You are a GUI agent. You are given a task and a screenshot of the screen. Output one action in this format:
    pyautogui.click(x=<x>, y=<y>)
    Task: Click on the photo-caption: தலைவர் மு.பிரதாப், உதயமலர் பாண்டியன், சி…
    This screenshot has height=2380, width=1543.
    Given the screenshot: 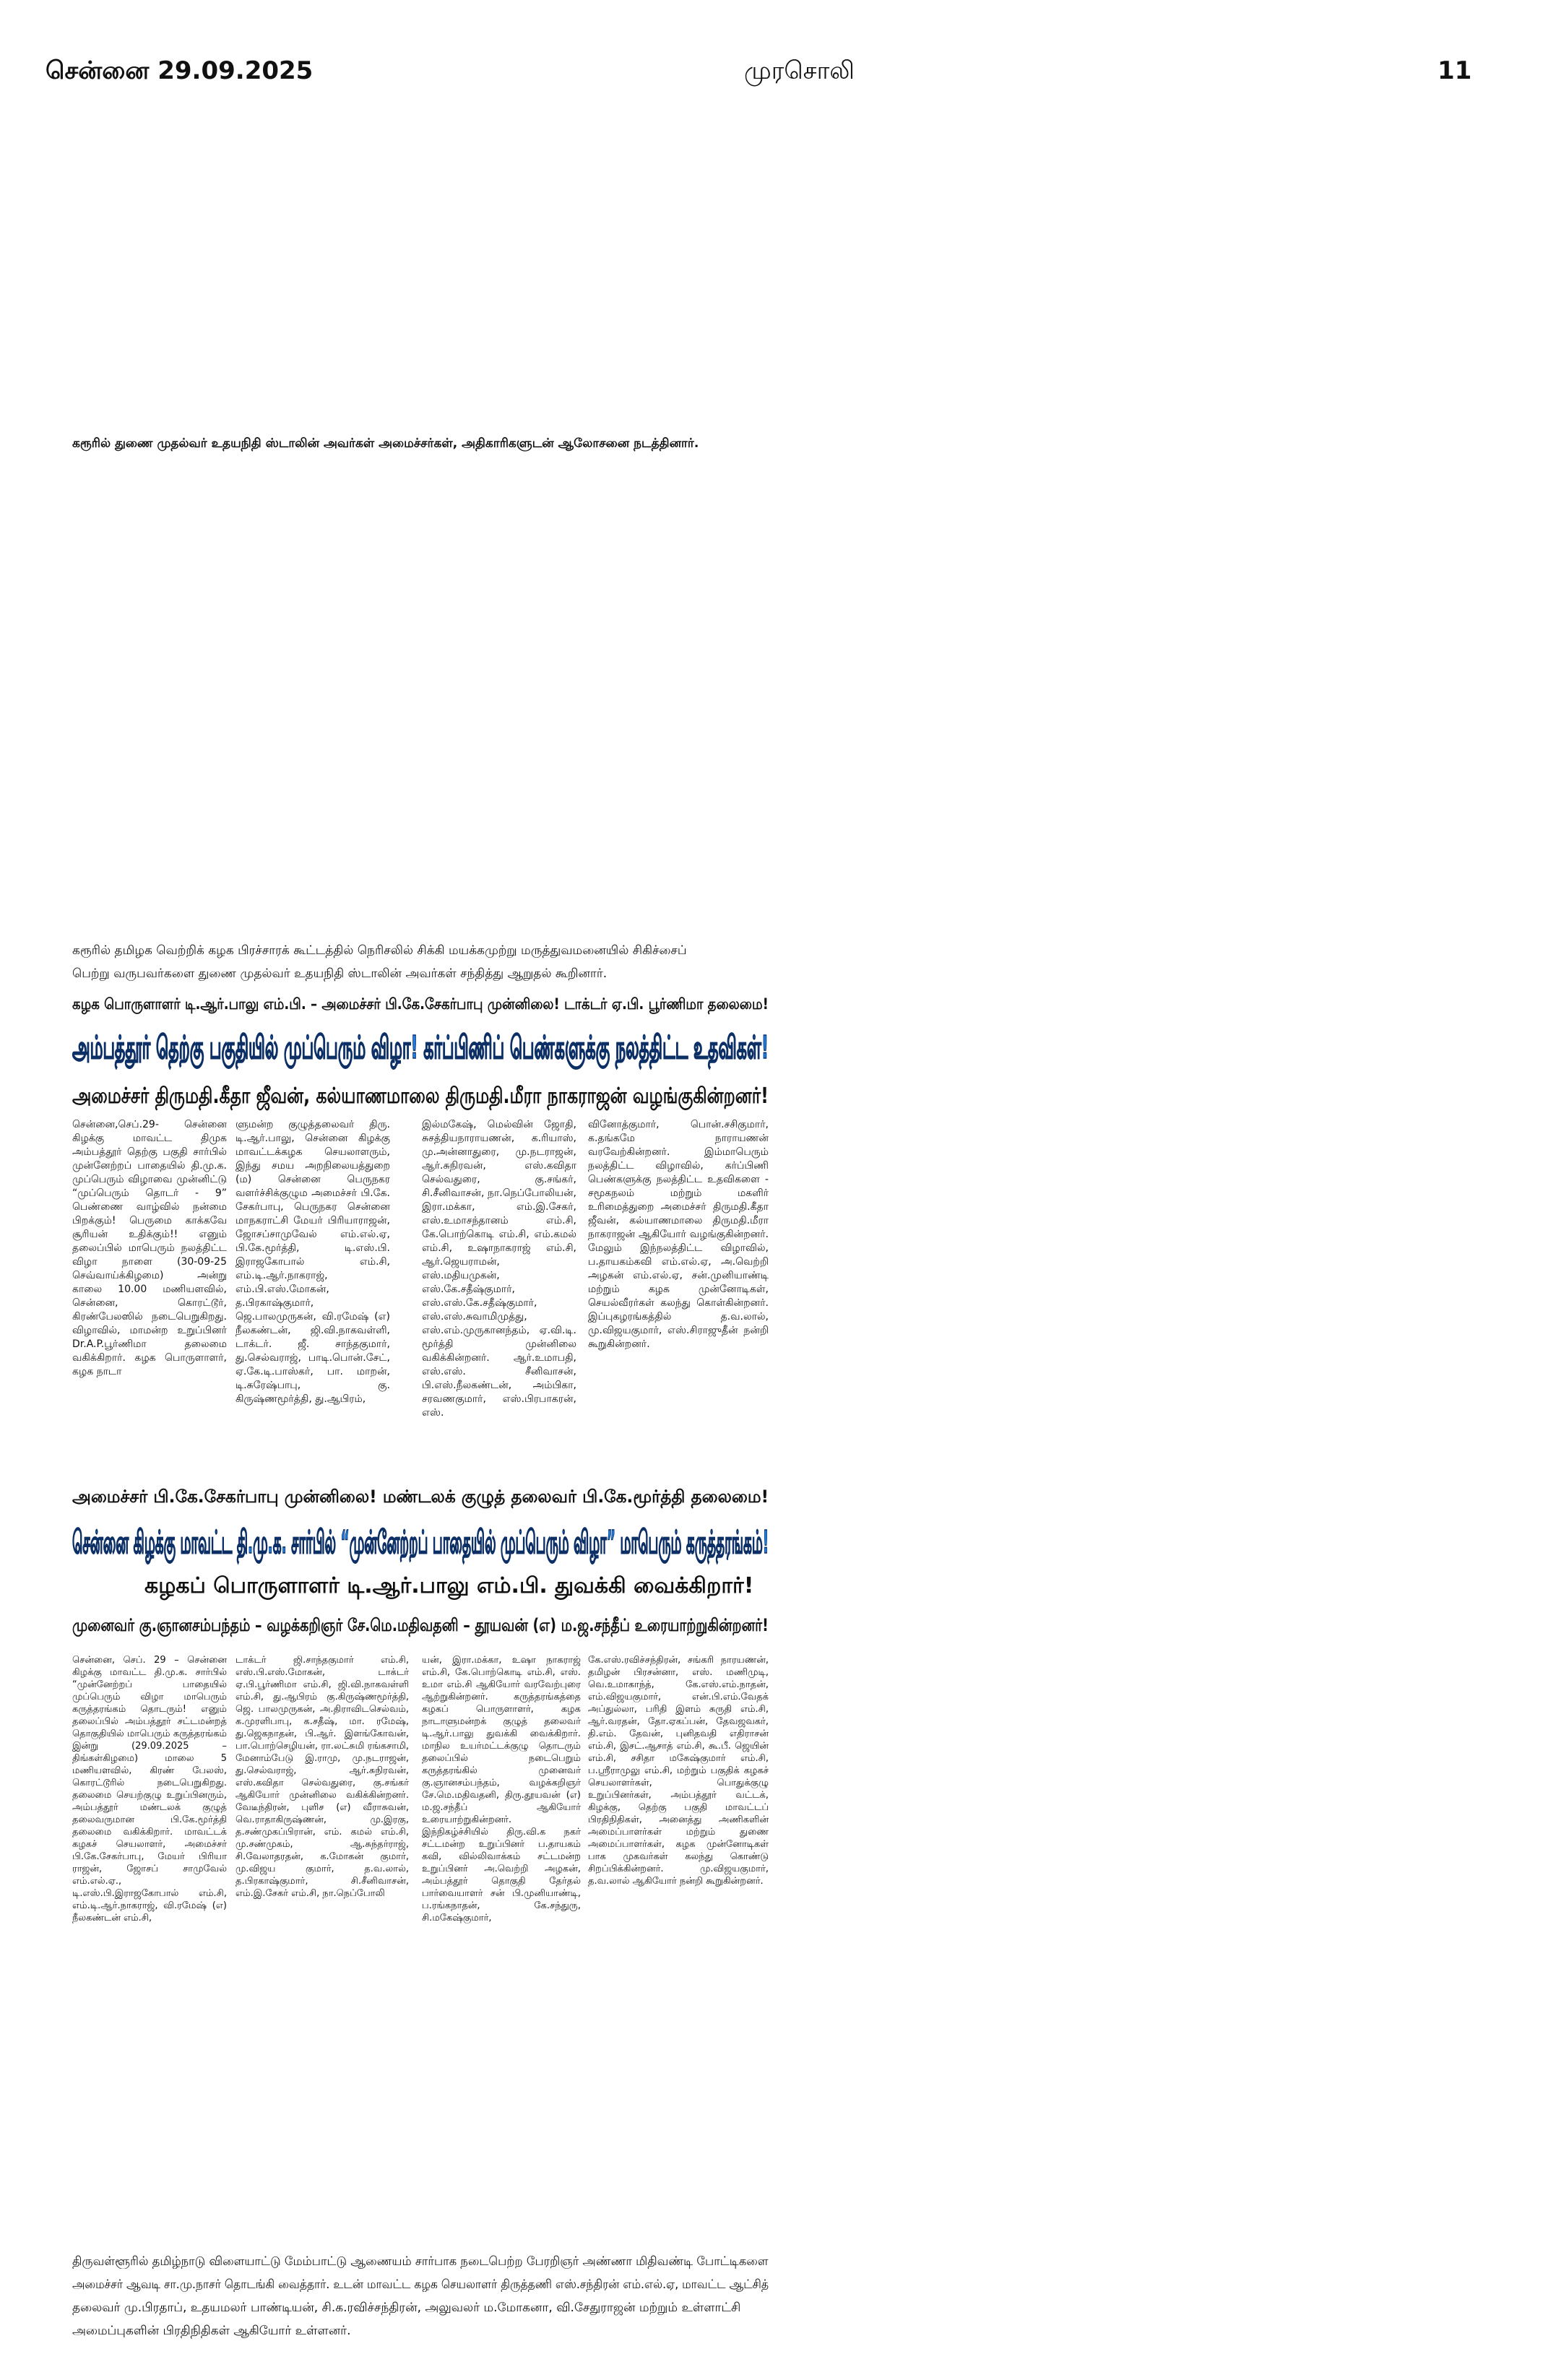 What is the action you would take?
    pyautogui.click(x=406, y=2308)
    